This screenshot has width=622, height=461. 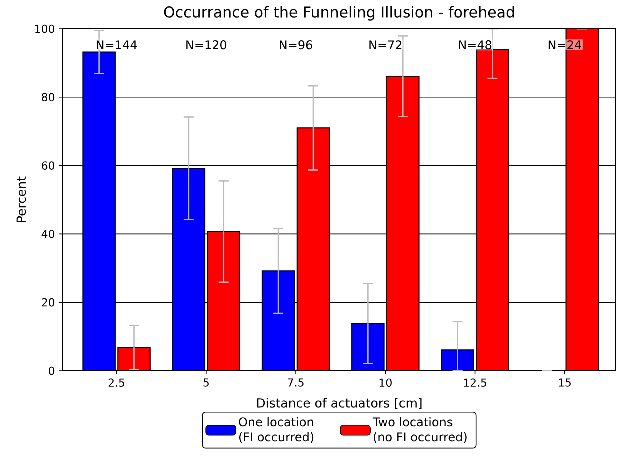 What do you see at coordinates (48, 166) in the screenshot?
I see `y-tick-label: 60` at bounding box center [48, 166].